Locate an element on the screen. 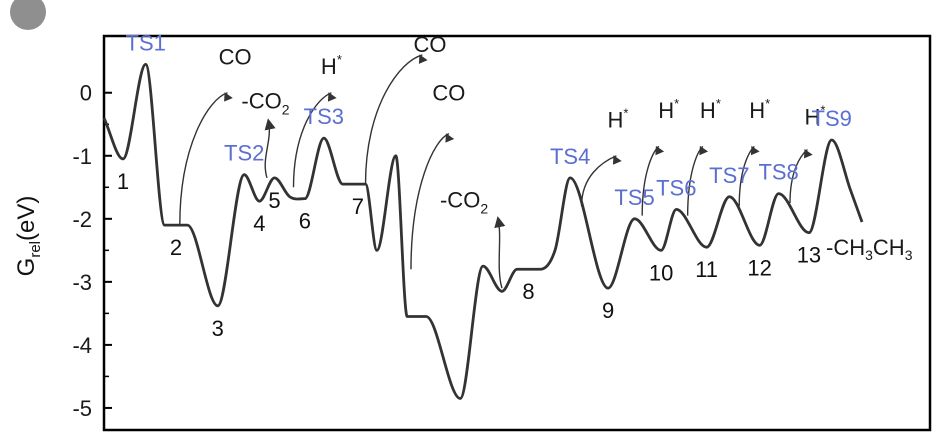 The width and height of the screenshot is (936, 447). panel-badge is located at coordinates (28, 15).